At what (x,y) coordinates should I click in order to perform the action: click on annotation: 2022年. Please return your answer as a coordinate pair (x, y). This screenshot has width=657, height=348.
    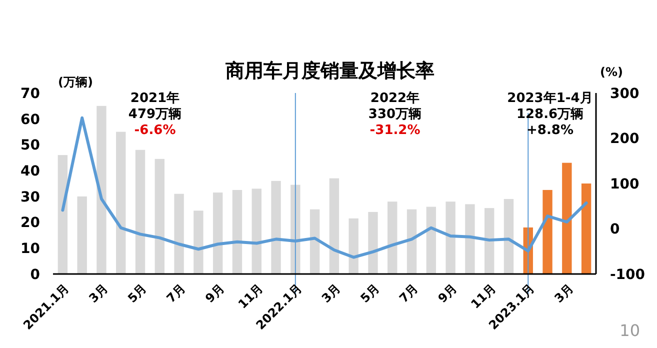
    Looking at the image, I should click on (395, 98).